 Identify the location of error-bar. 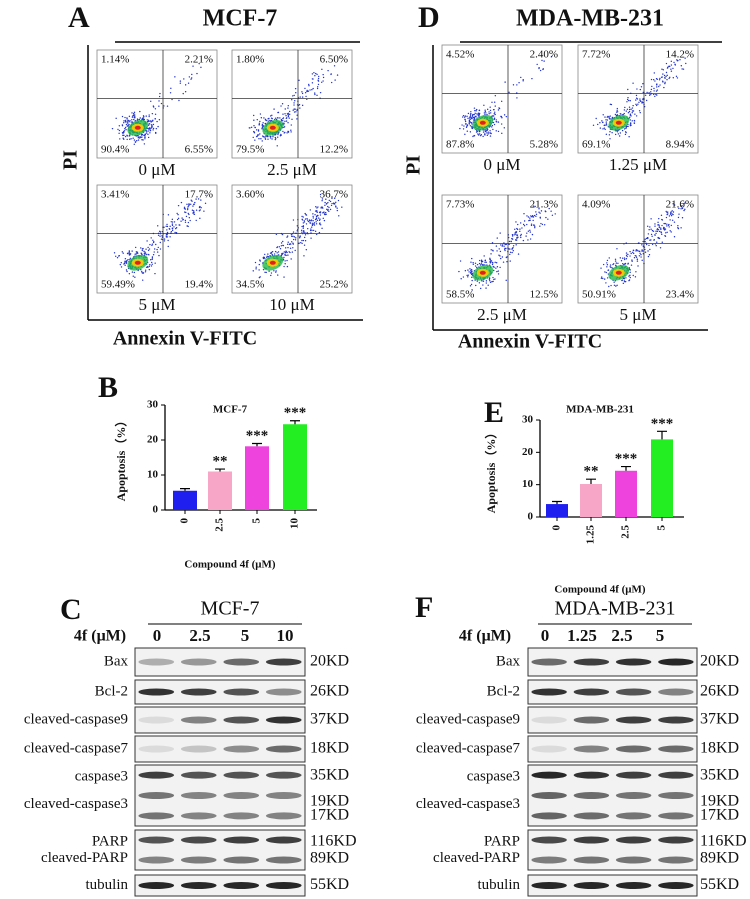
(626, 468).